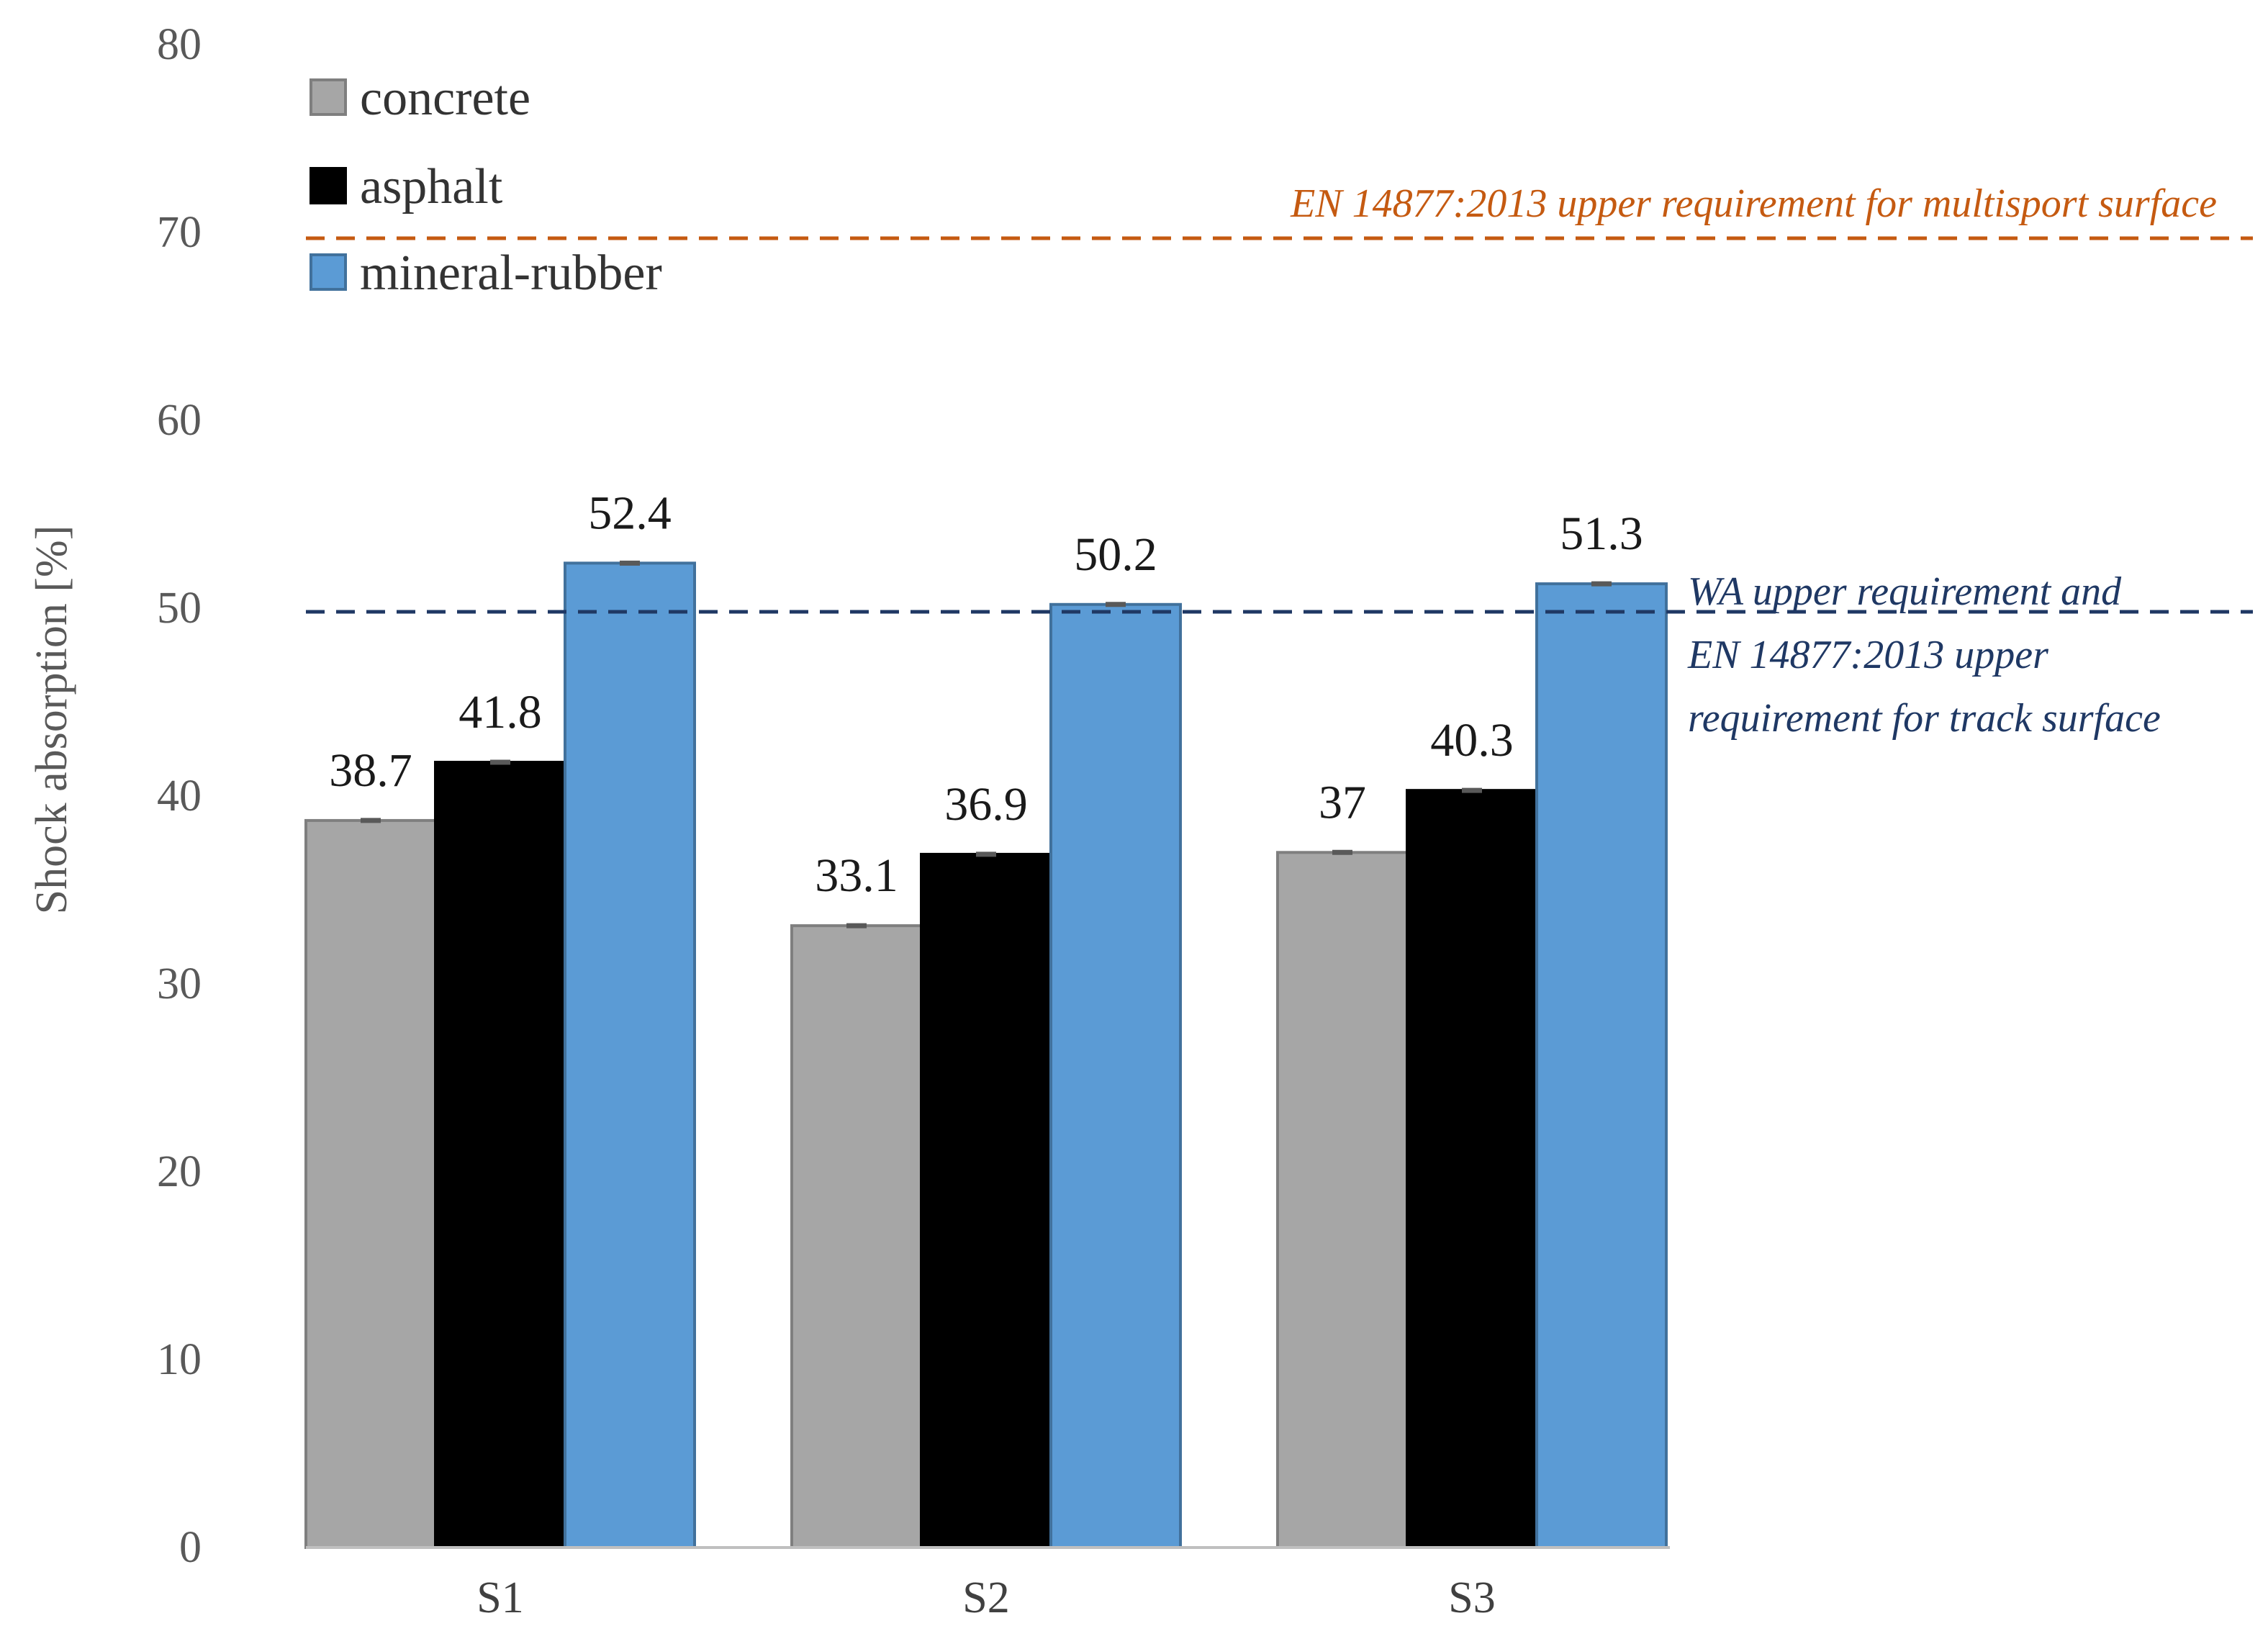 Image resolution: width=2268 pixels, height=1649 pixels. What do you see at coordinates (985, 1597) in the screenshot?
I see `category-label-S2: S2` at bounding box center [985, 1597].